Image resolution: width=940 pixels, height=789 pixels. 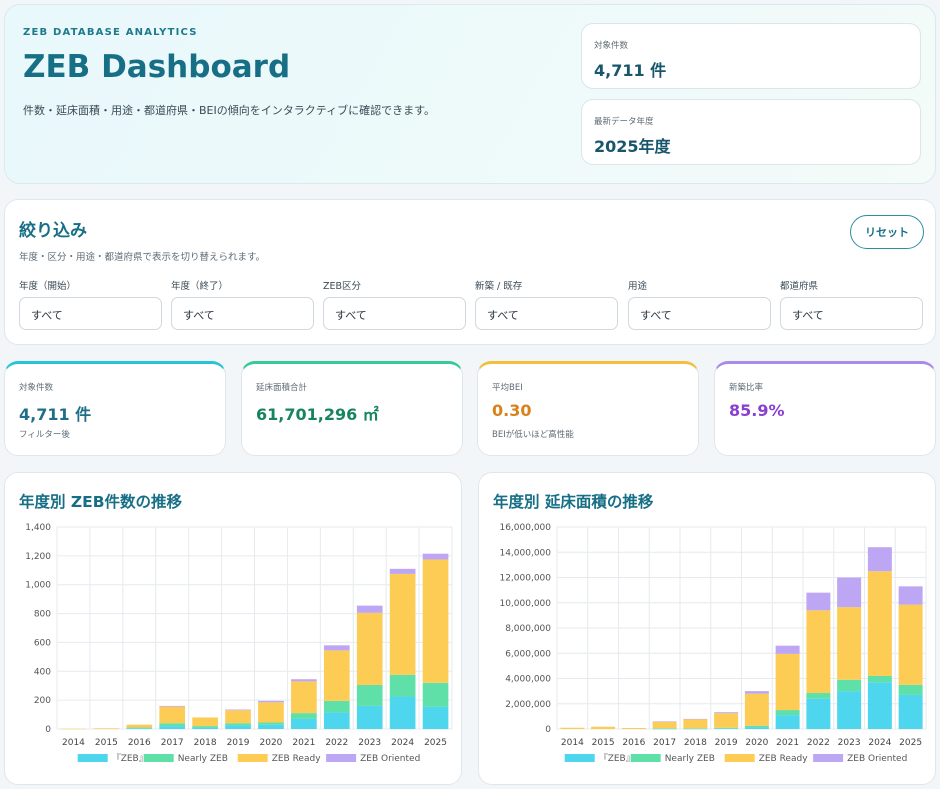 I want to click on y-tick-label: 0, so click(x=548, y=730).